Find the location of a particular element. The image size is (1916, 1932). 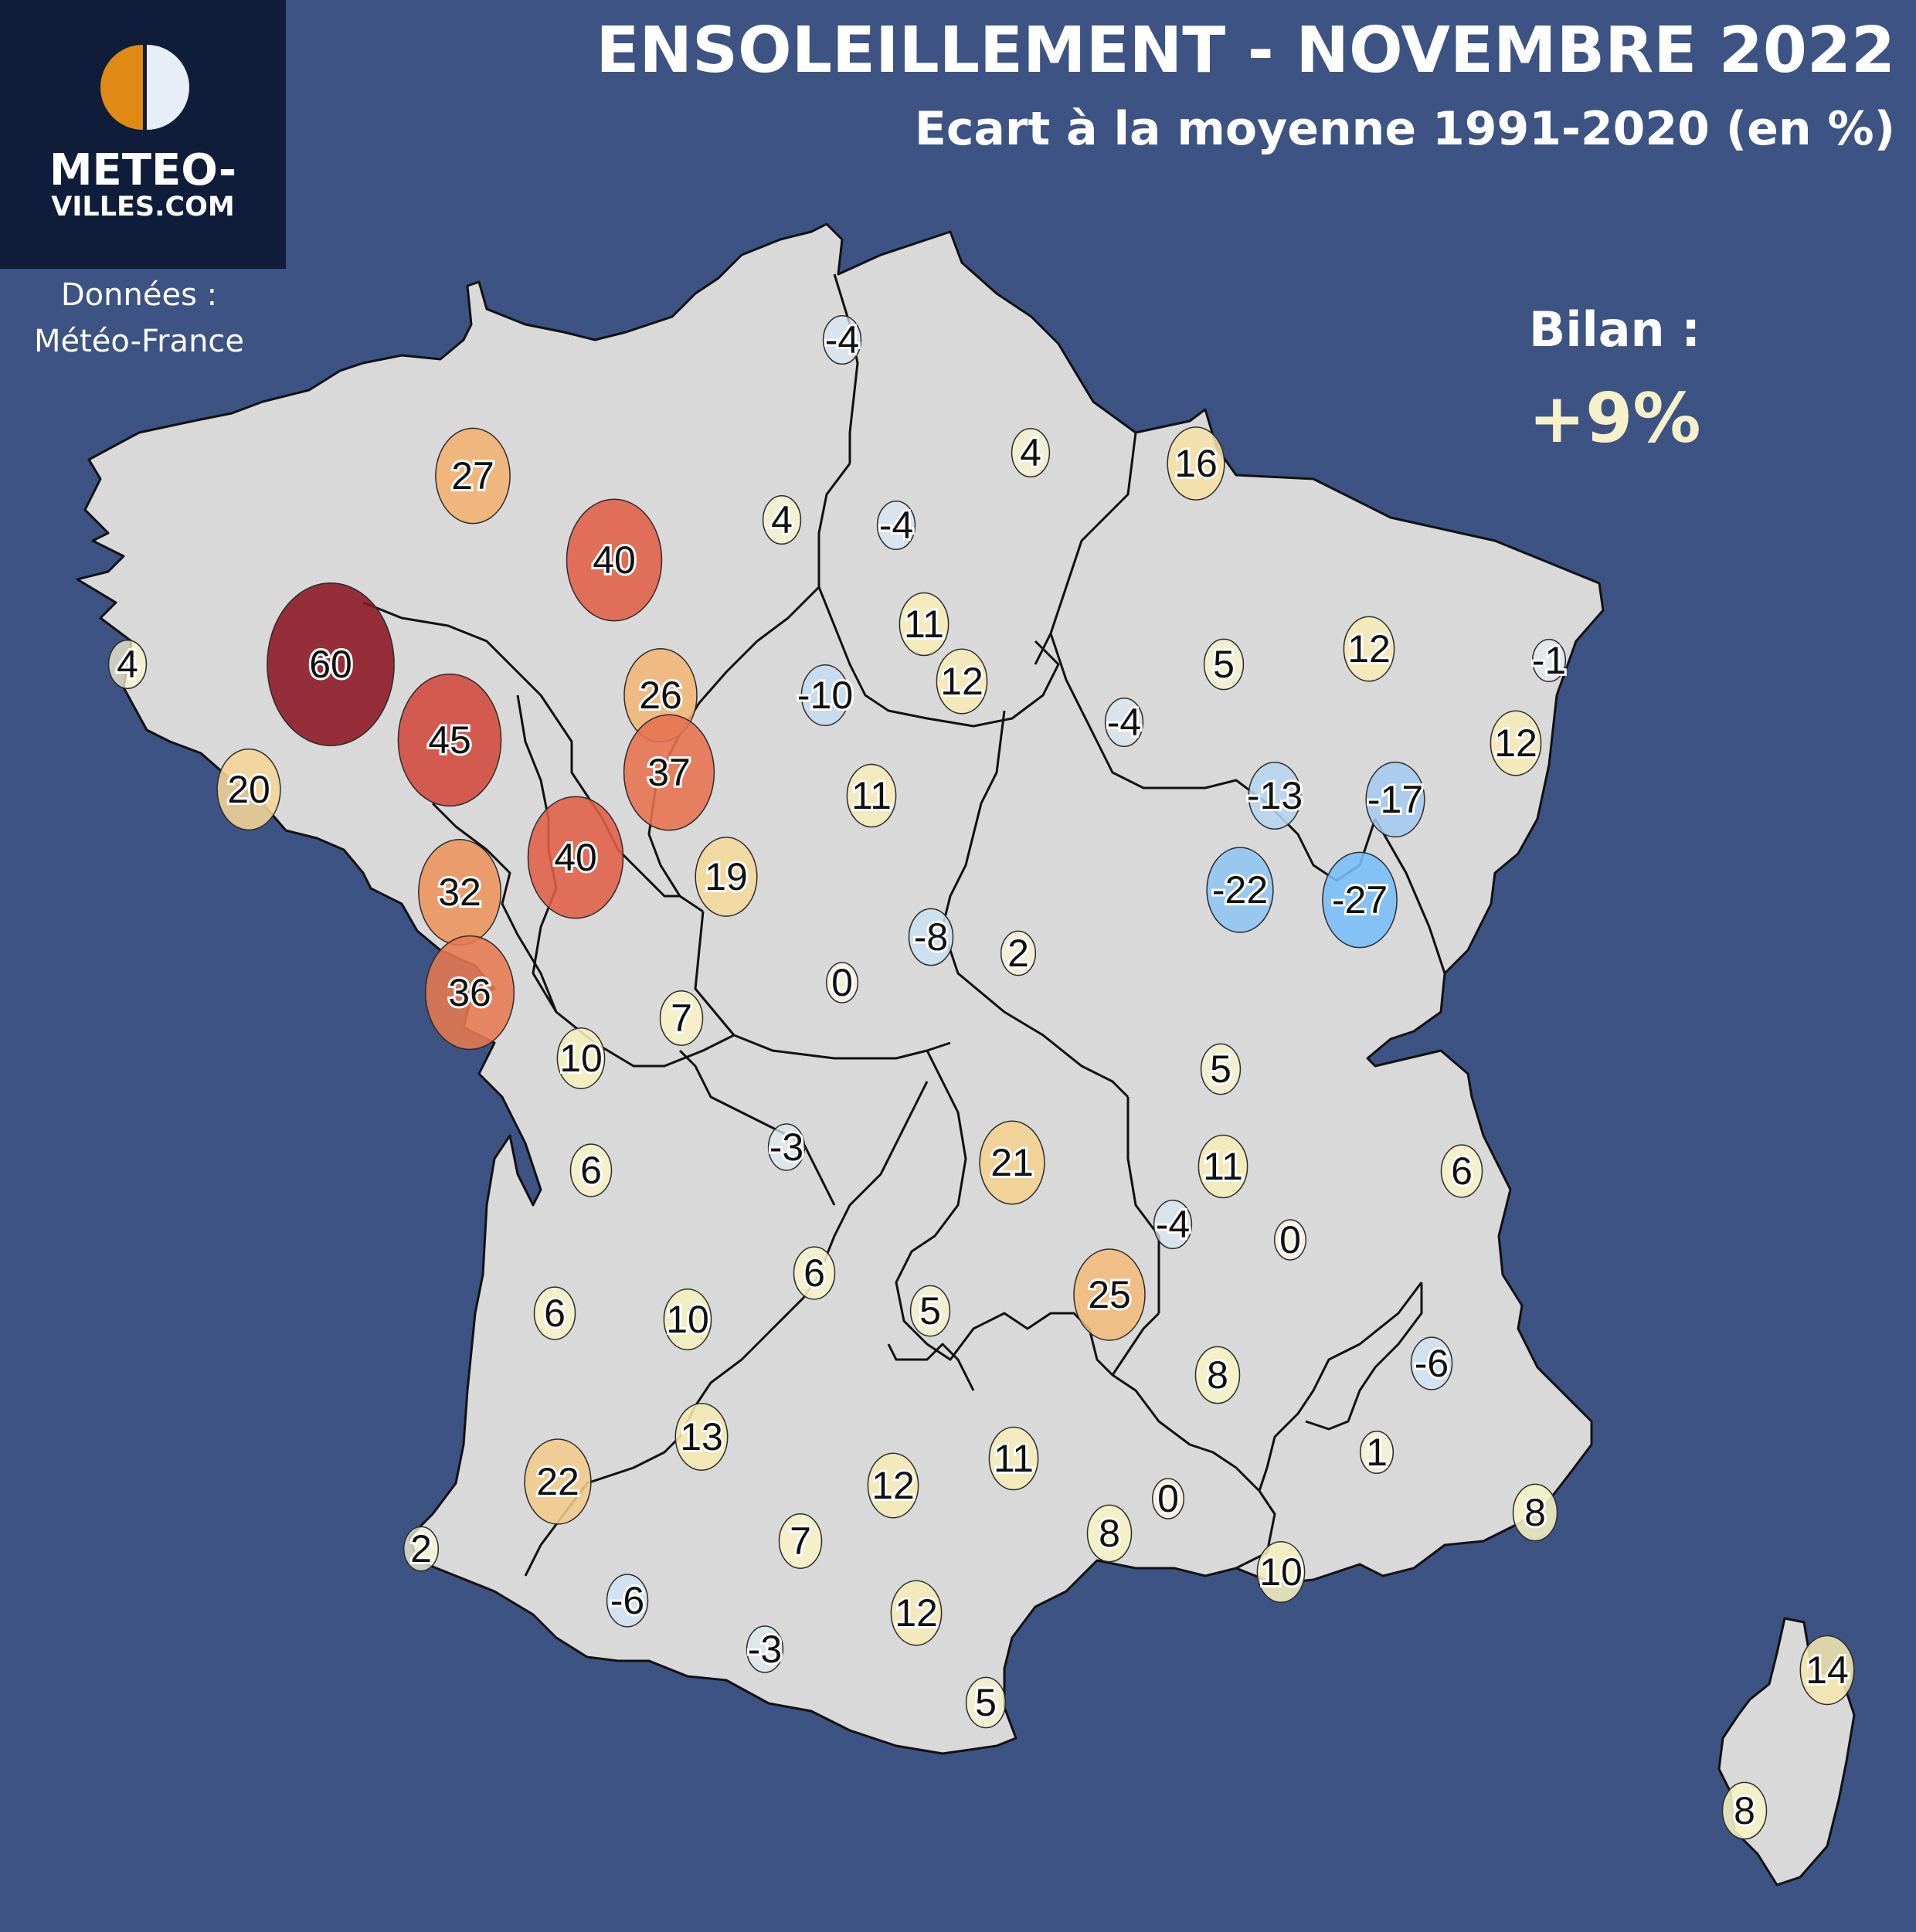

station-value: -22 is located at coordinates (1240, 890).